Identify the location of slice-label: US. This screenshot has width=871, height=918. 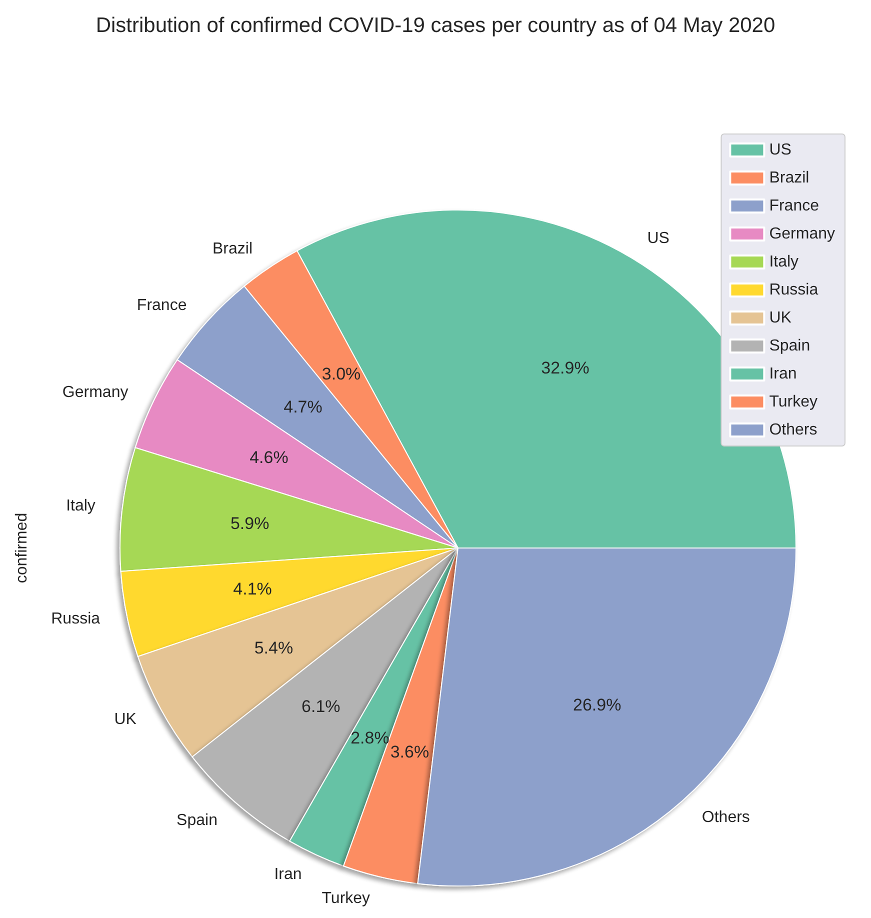
(658, 239).